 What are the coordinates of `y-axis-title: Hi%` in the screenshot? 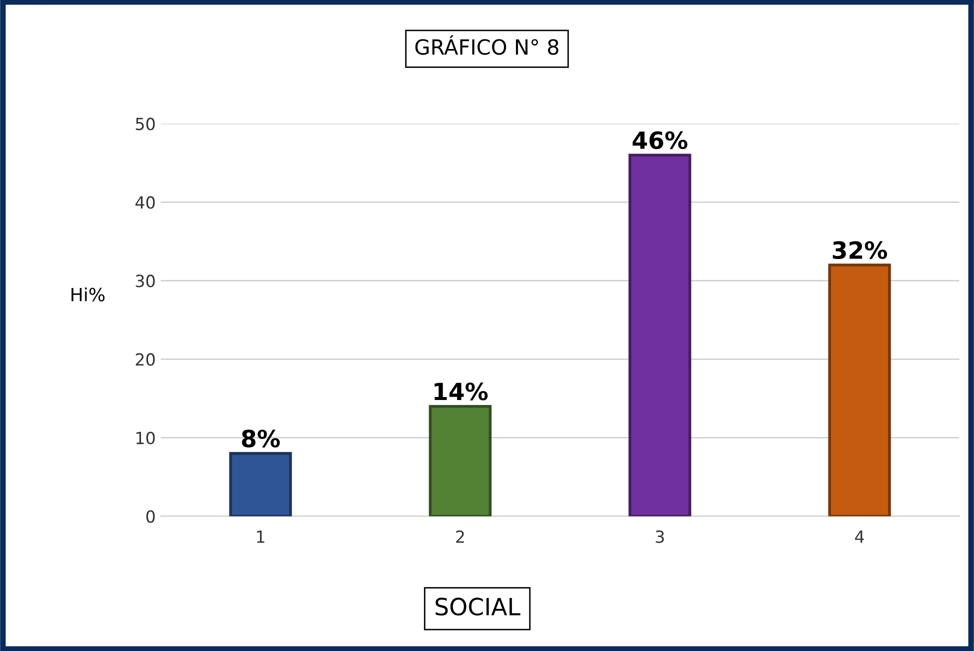 It's located at (88, 294).